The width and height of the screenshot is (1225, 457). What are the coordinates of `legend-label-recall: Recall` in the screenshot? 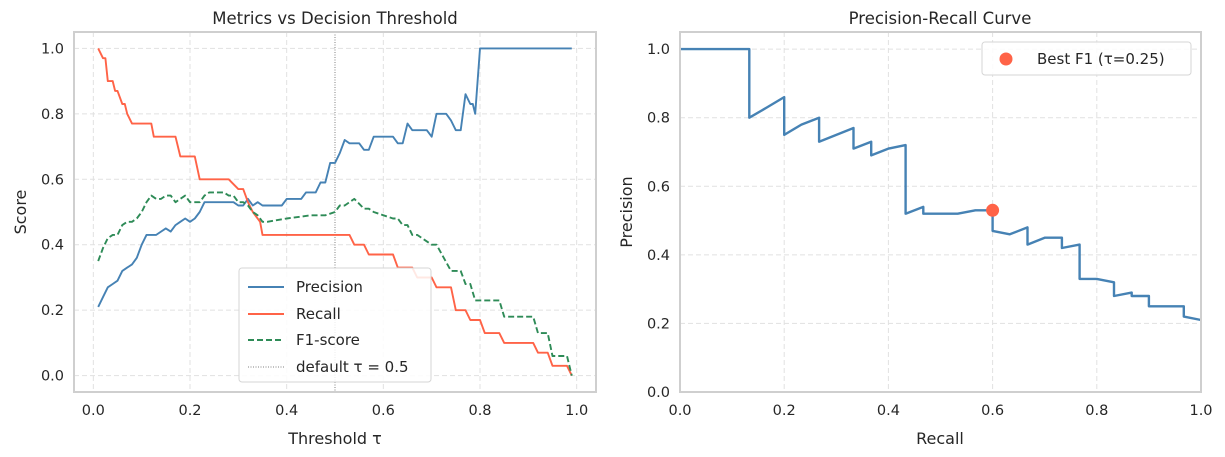 It's located at (318, 314).